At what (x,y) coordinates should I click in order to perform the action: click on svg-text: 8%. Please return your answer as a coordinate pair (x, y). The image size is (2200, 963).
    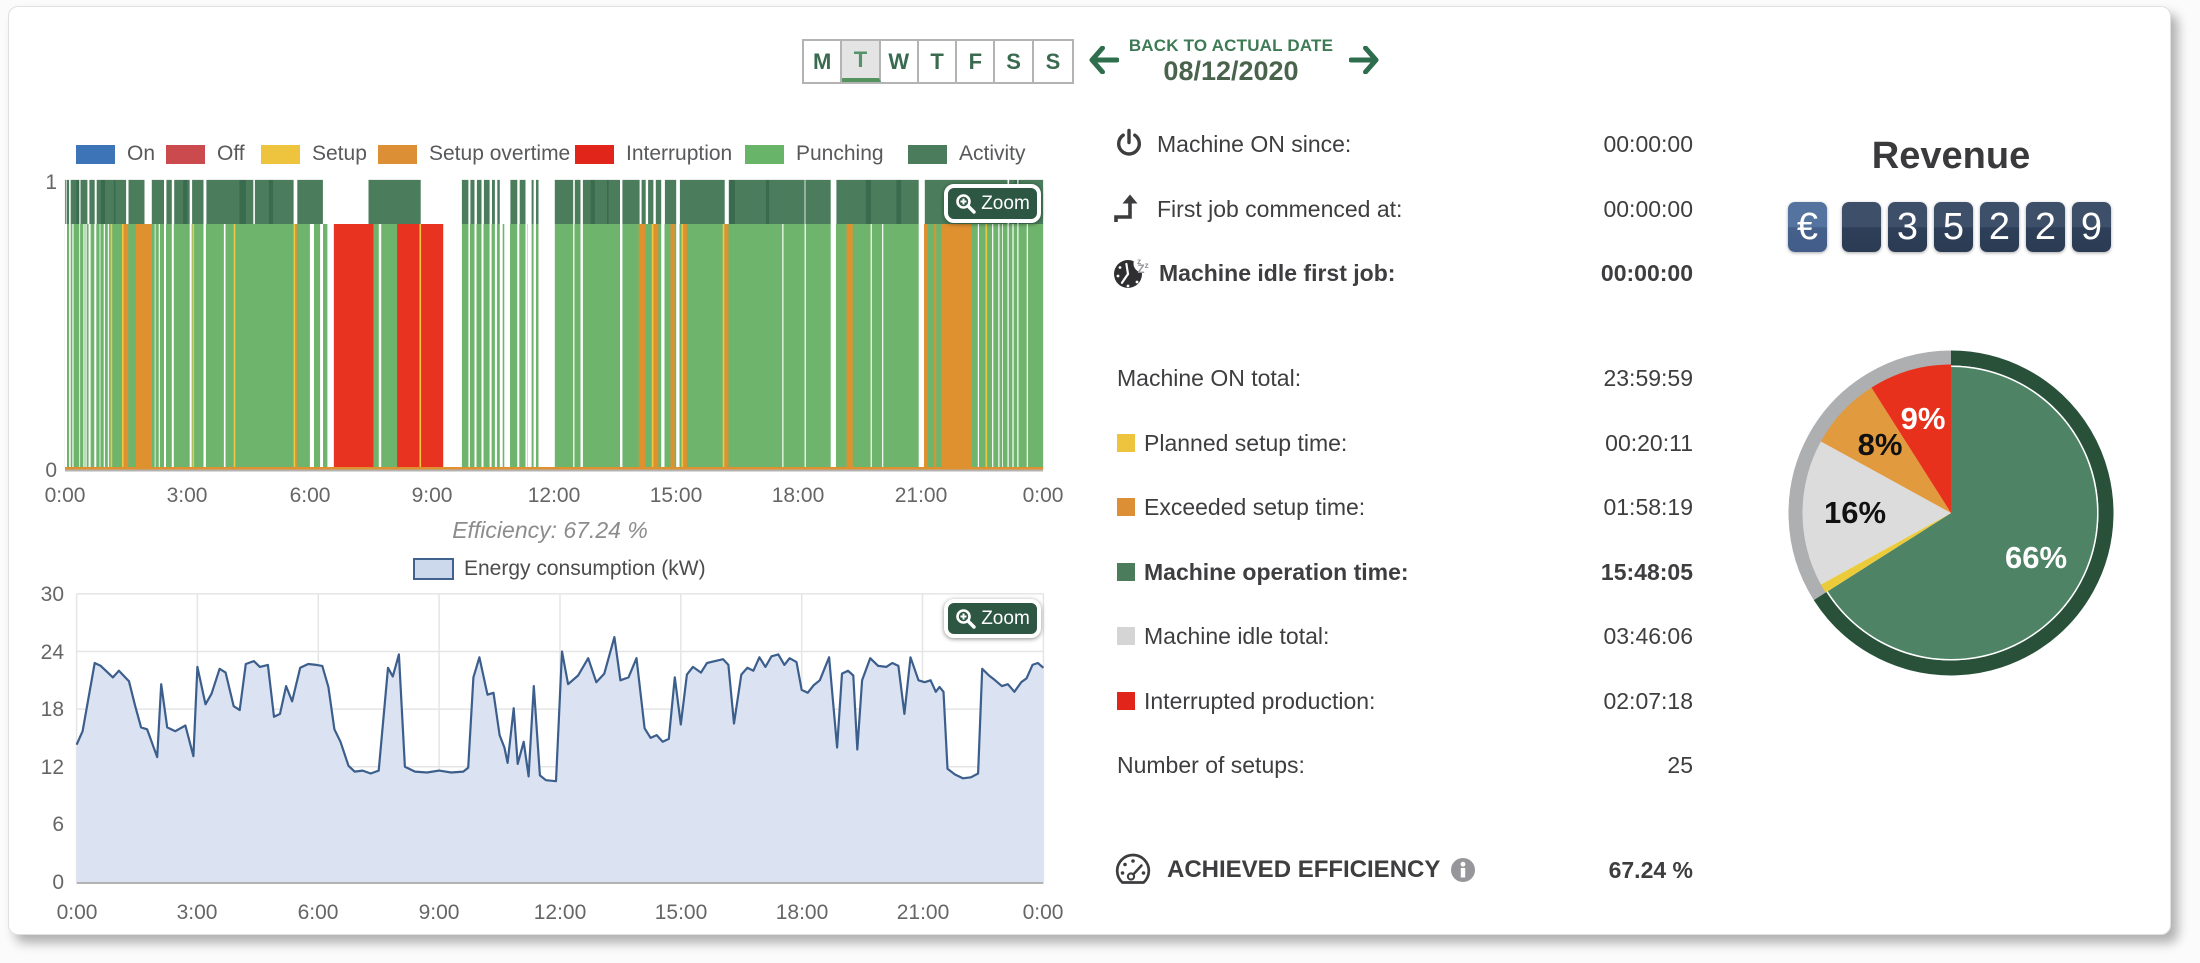
    Looking at the image, I should click on (1880, 444).